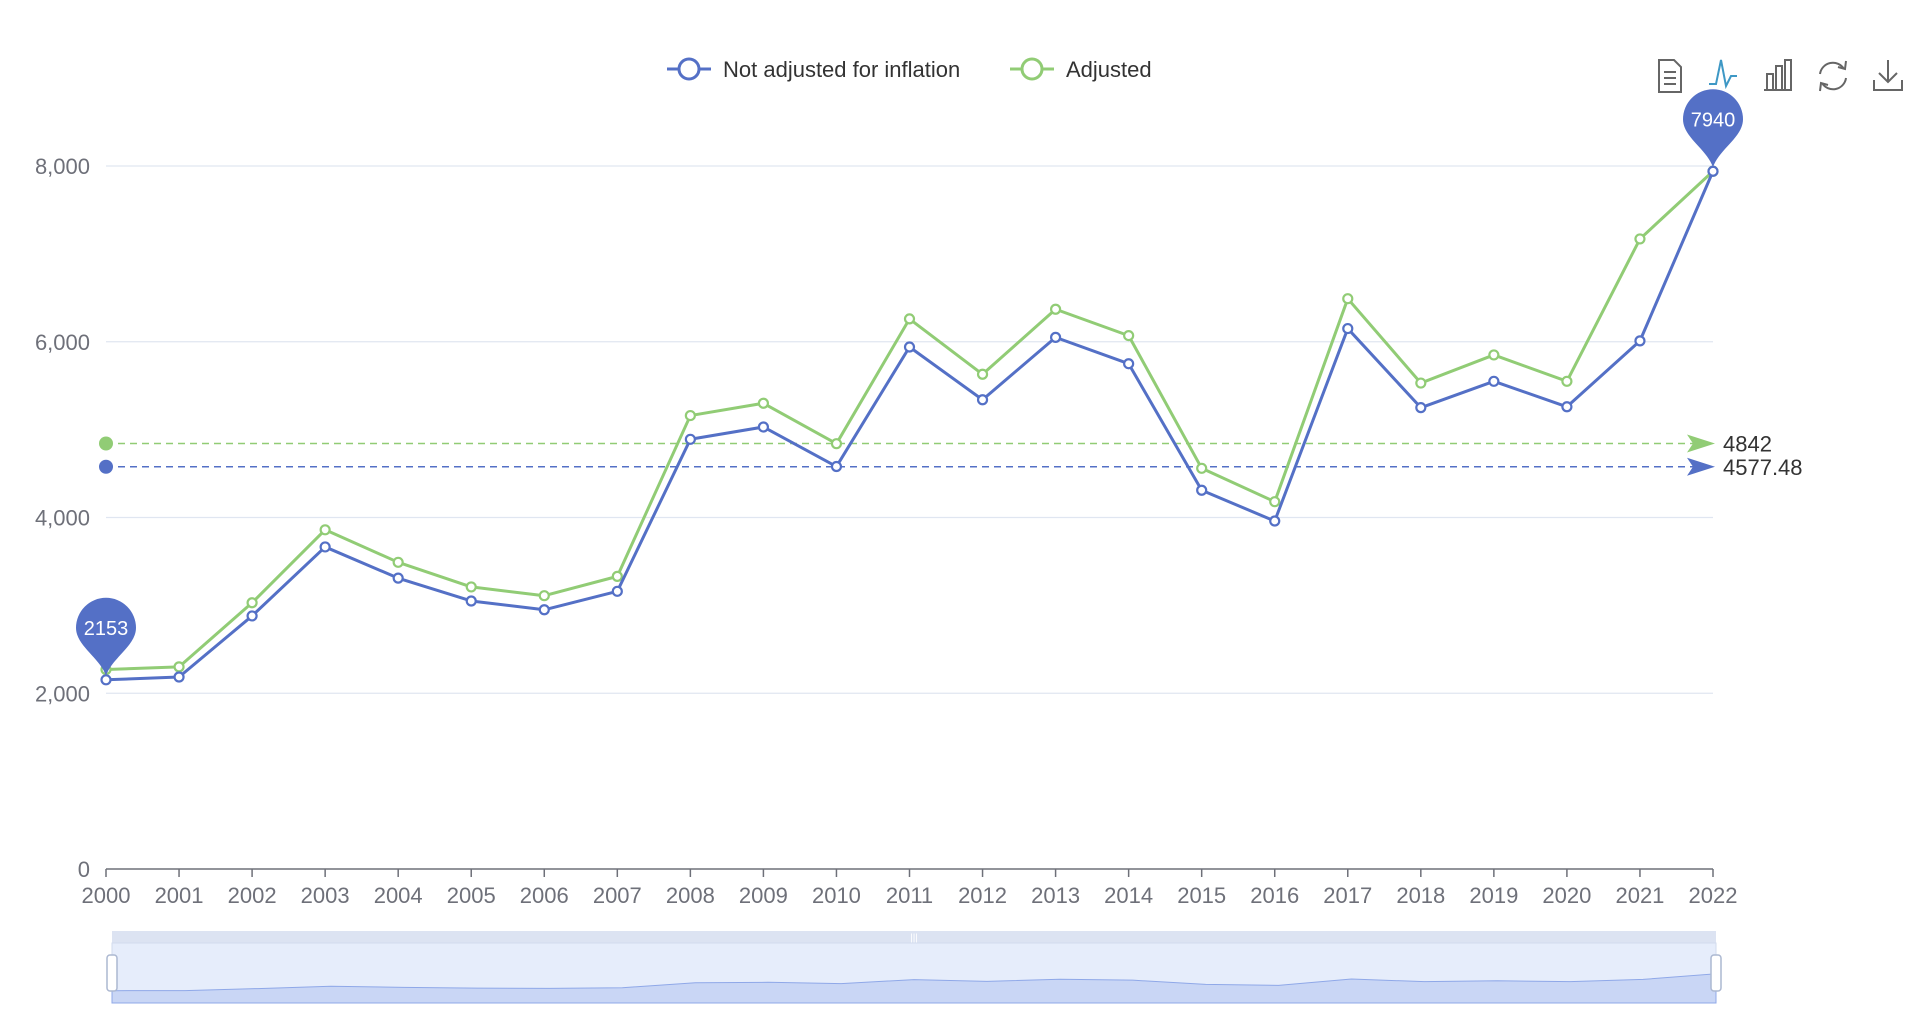 This screenshot has width=1920, height=1018. What do you see at coordinates (1832, 68) in the screenshot?
I see `restore-arc-top` at bounding box center [1832, 68].